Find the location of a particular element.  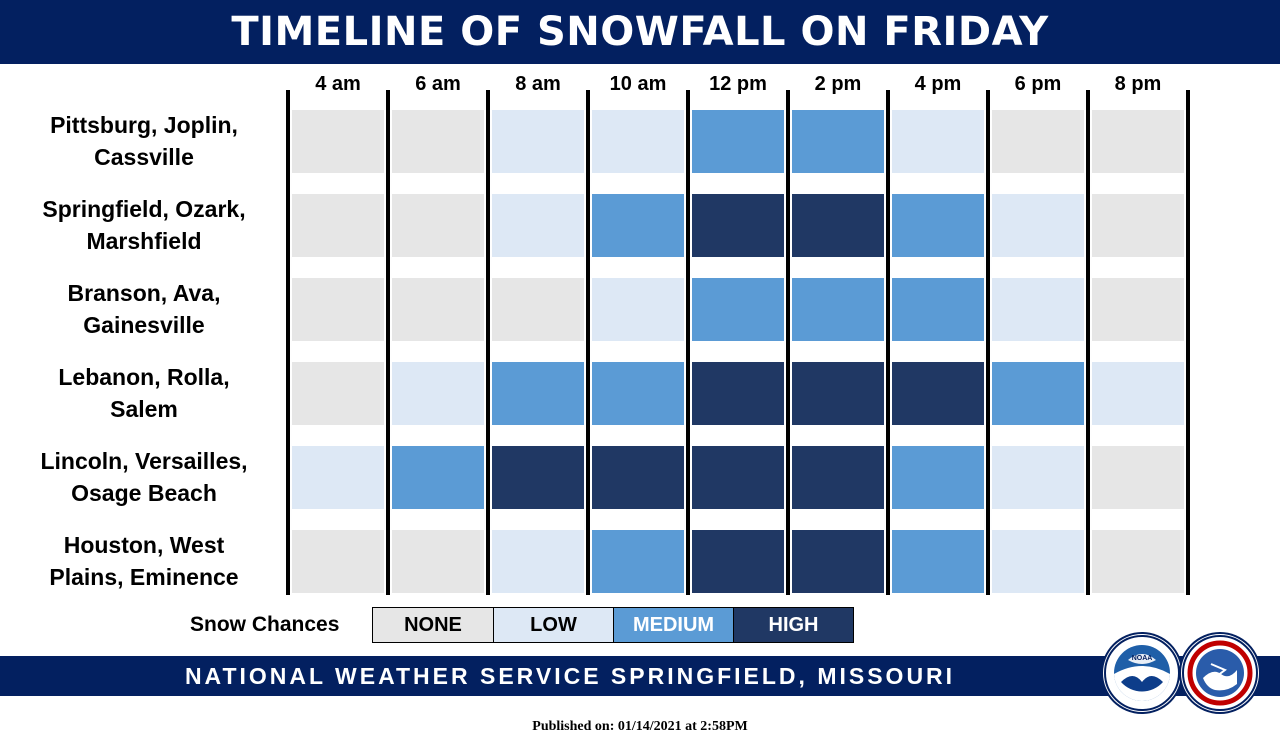

noaa-logo-text: NOAA is located at coordinates (1142, 658).